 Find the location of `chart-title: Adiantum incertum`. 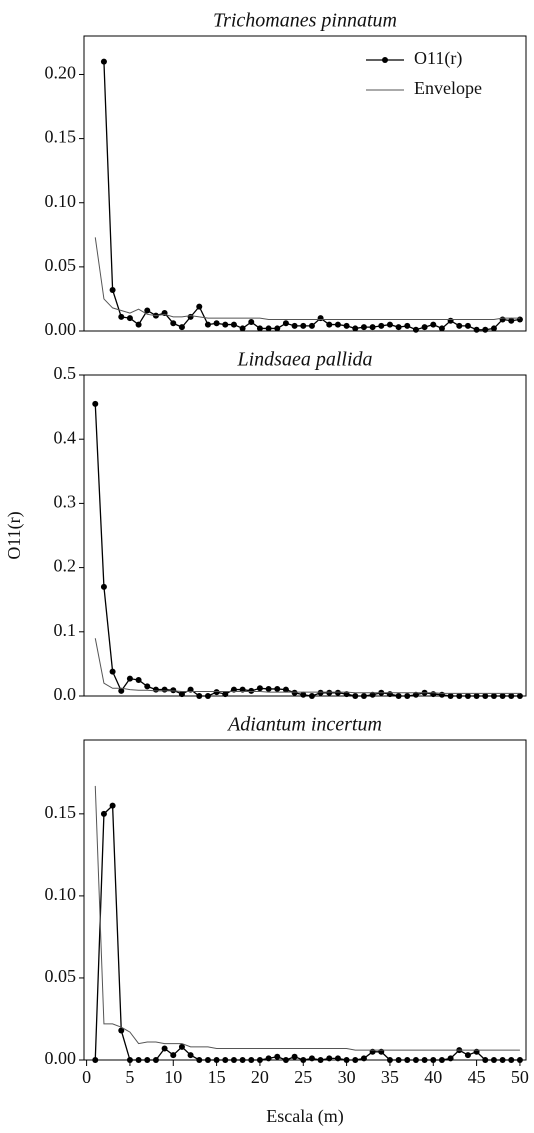

chart-title: Adiantum incertum is located at coordinates (304, 725).